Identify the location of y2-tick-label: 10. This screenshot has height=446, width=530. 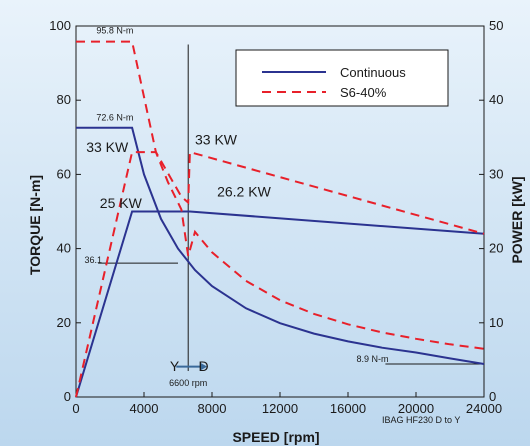
(496, 322).